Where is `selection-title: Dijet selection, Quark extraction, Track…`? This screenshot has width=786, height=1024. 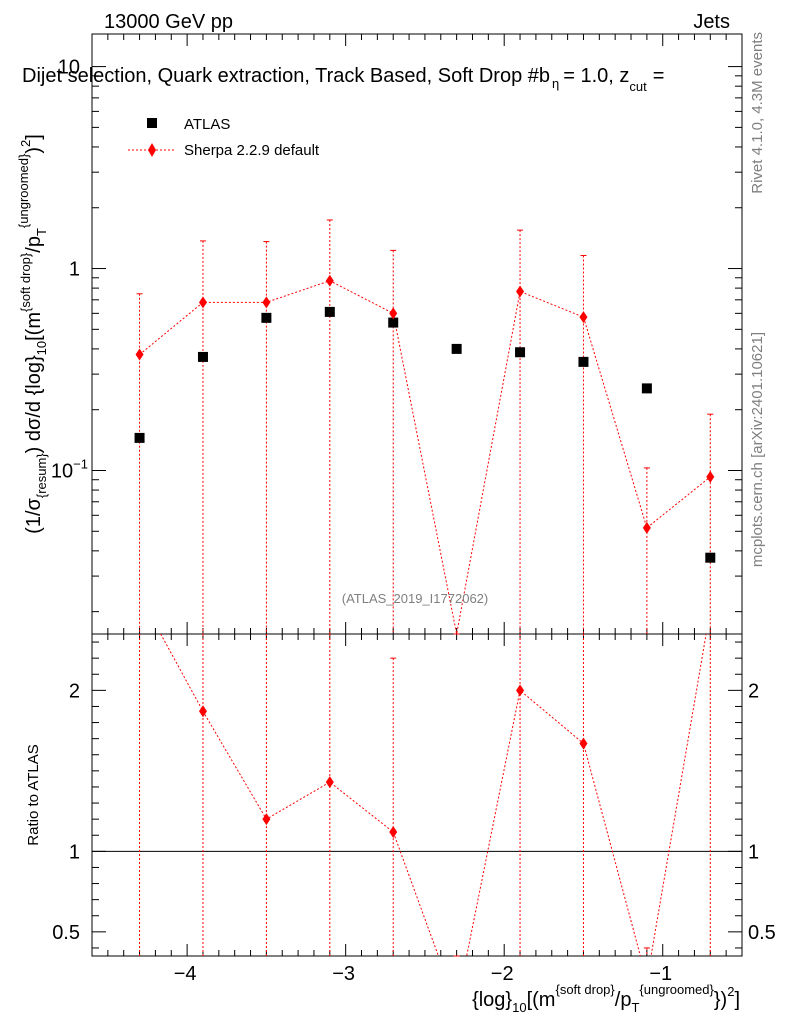
selection-title: Dijet selection, Quark extraction, Track… is located at coordinates (343, 79).